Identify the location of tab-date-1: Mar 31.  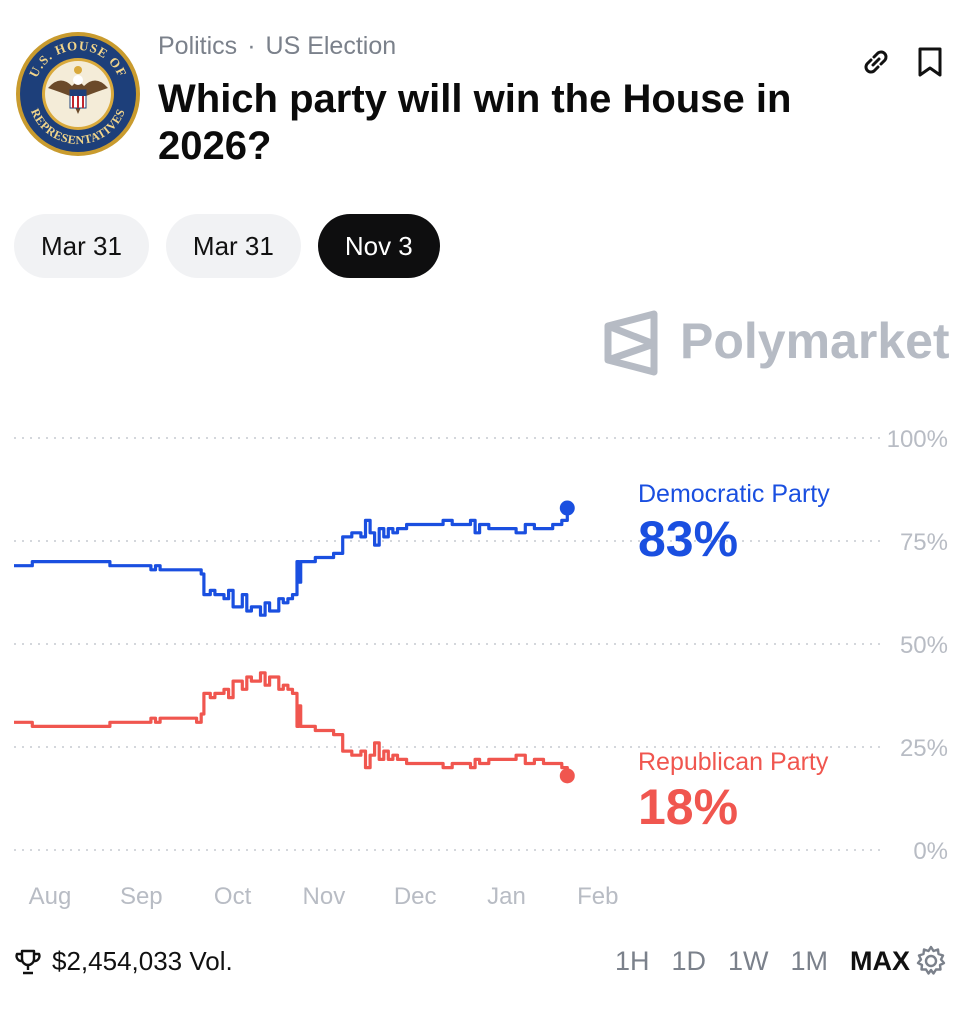
(81, 246).